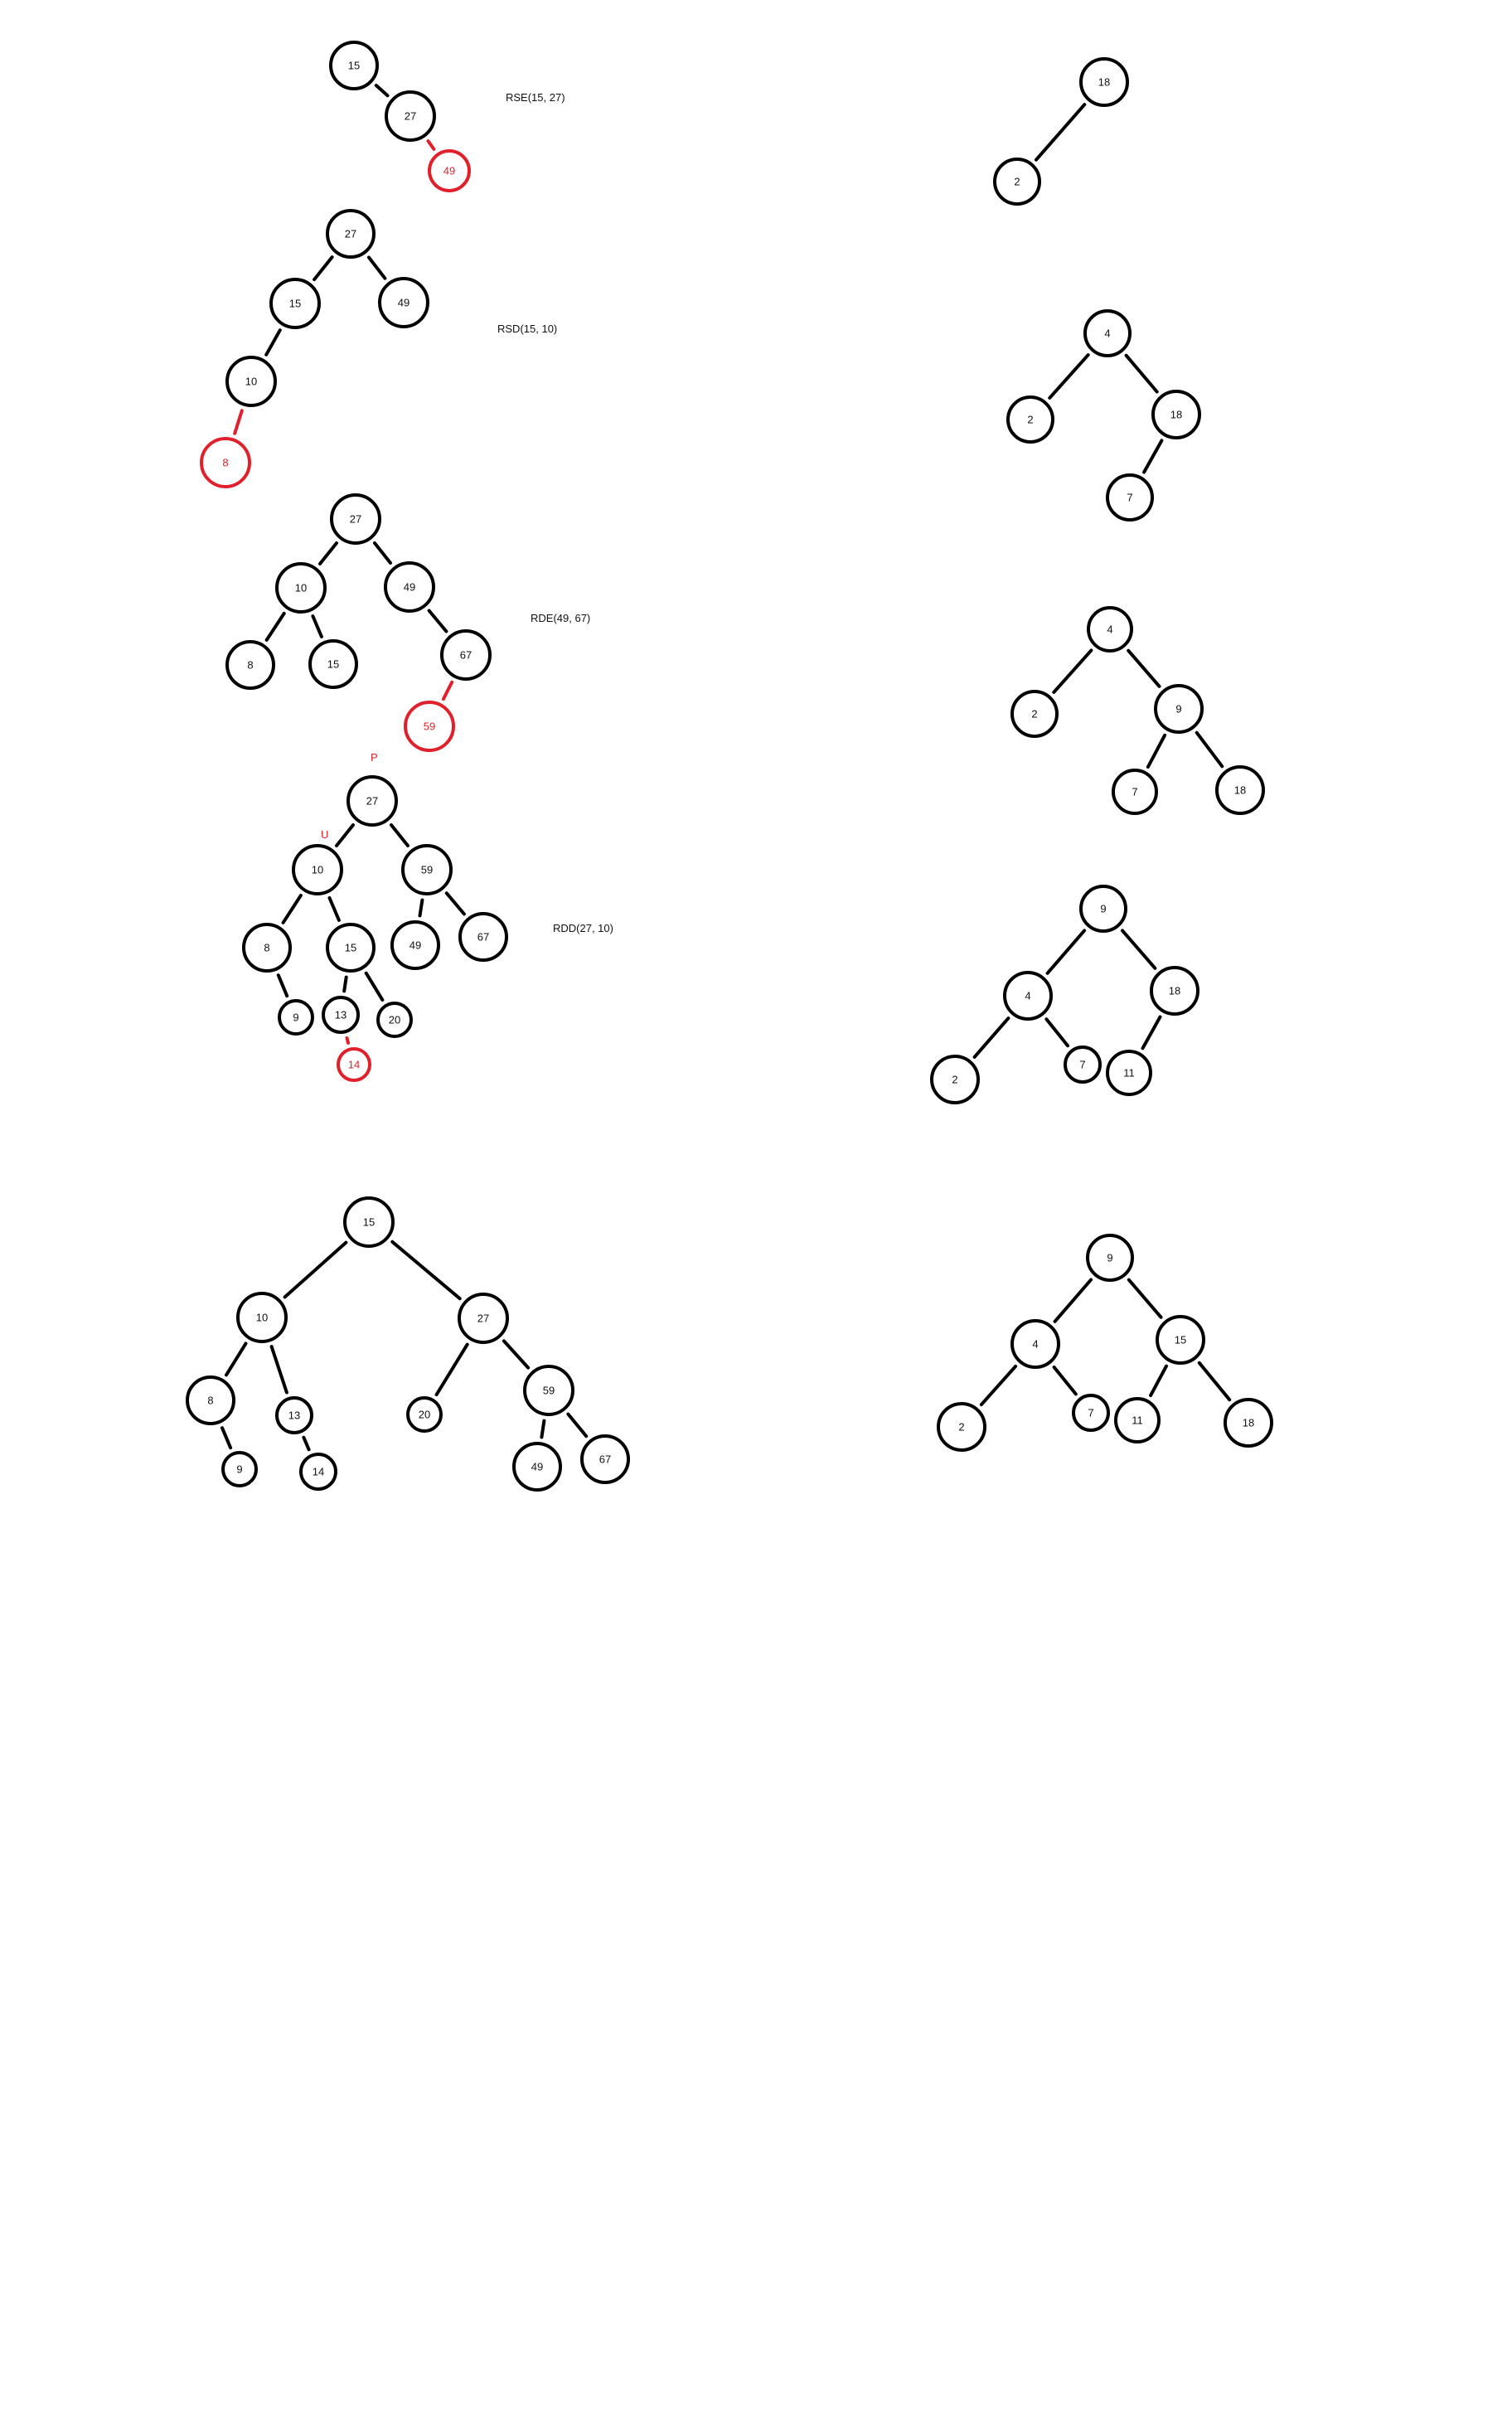 This screenshot has height=2421, width=1512. Describe the element at coordinates (1137, 710) in the screenshot. I see `tree-r3: 4 2 9 7 18` at that location.